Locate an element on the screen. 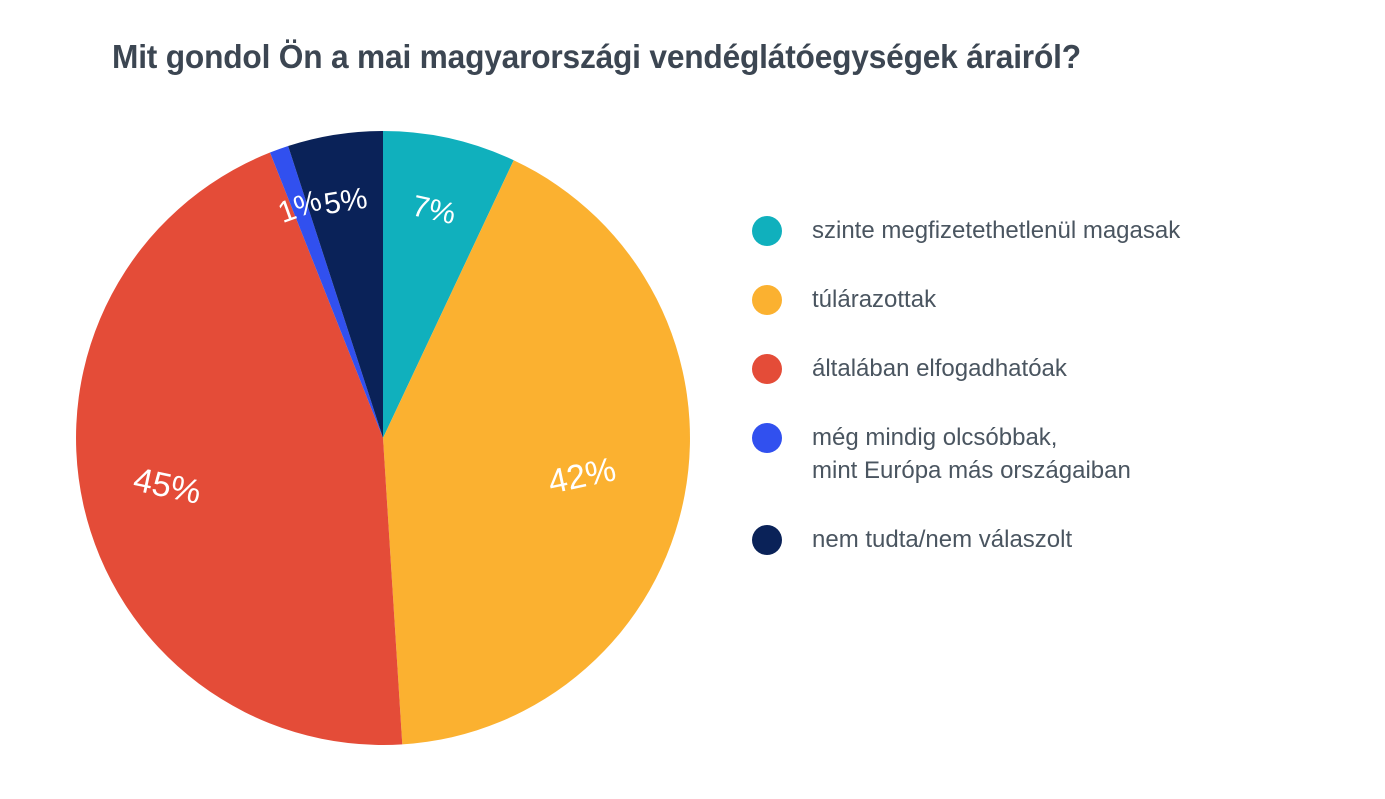  legend-item-0: szinte megfizetethetlenül magasak is located at coordinates (1052, 230).